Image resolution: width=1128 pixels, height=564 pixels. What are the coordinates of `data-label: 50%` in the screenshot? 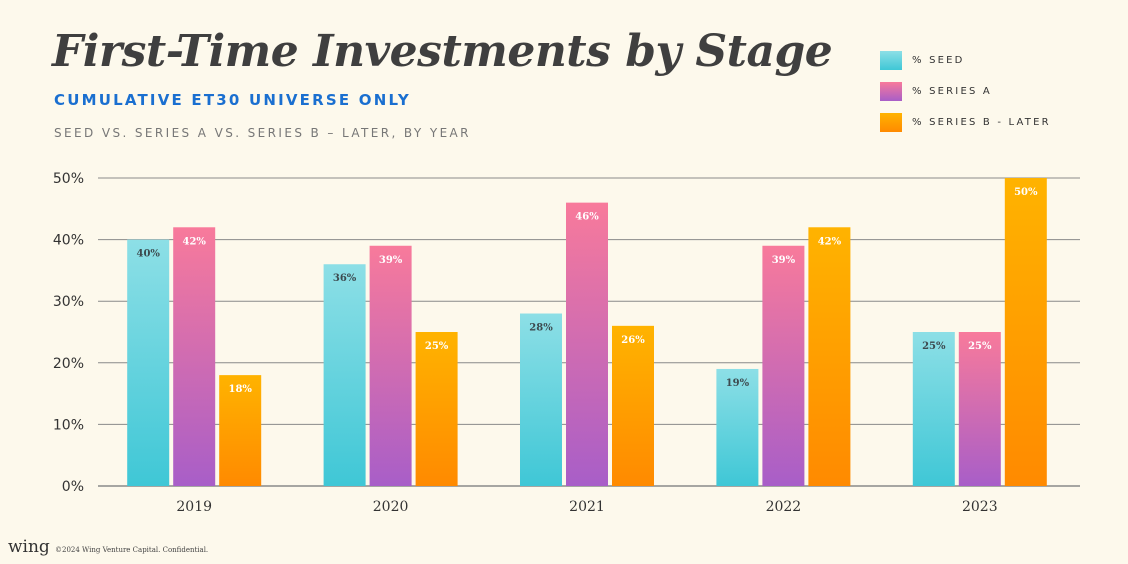 It's located at (1026, 192).